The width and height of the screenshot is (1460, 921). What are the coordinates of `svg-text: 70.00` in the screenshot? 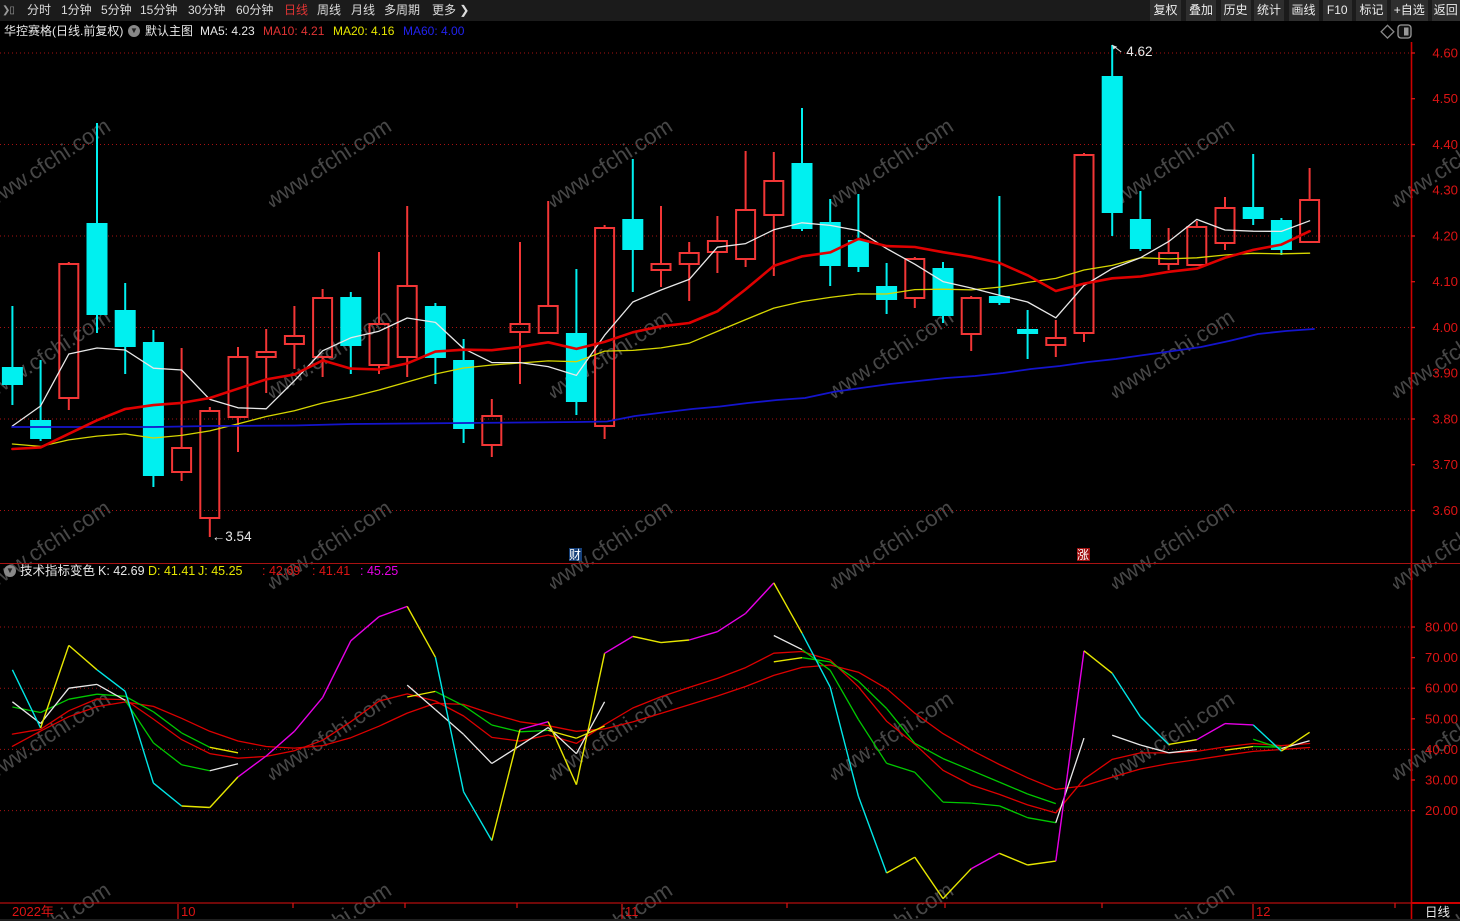 It's located at (1441, 657).